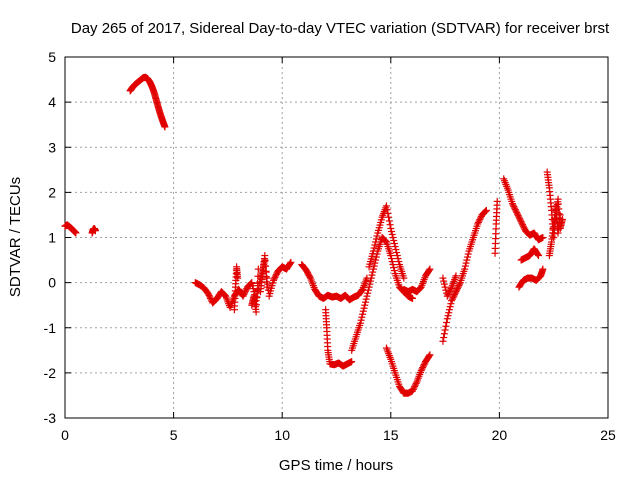 This screenshot has width=640, height=480. Describe the element at coordinates (50, 418) in the screenshot. I see `y-tick-label: -3` at that location.